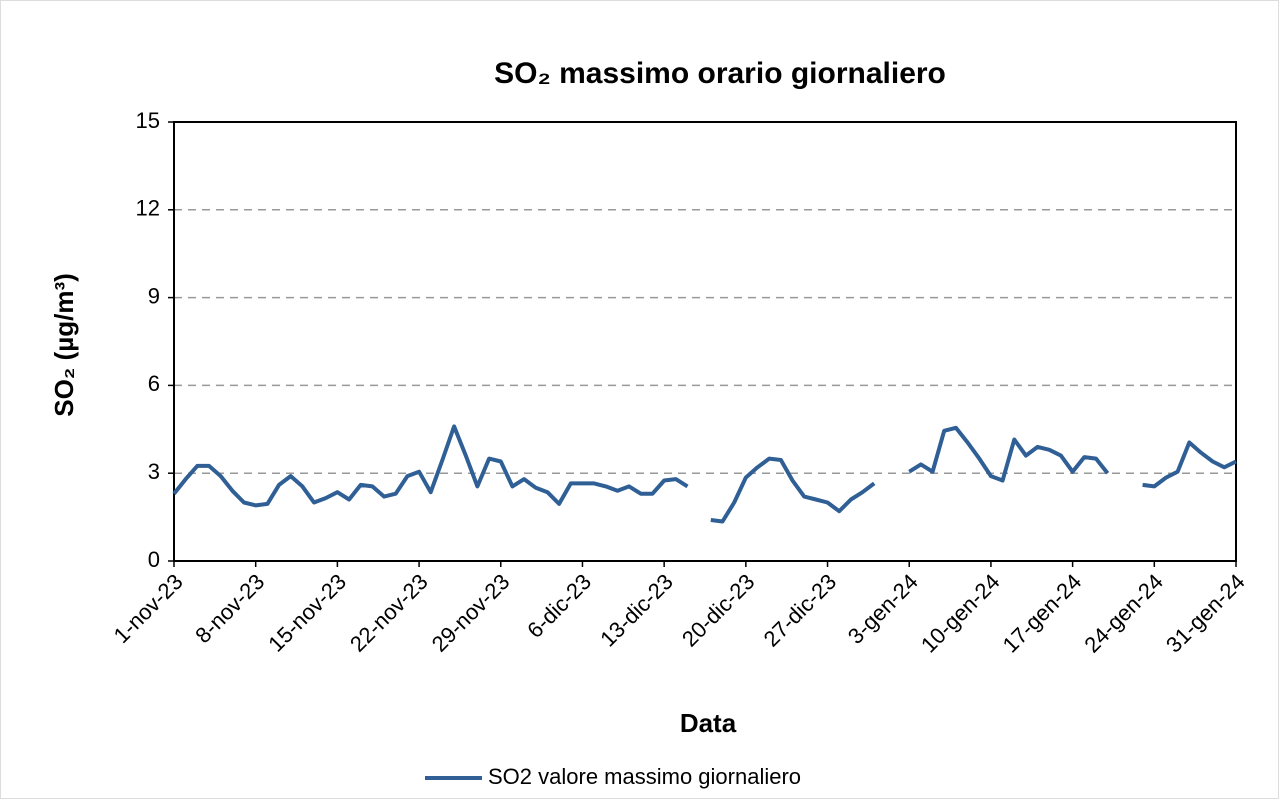  What do you see at coordinates (64, 345) in the screenshot?
I see `y-axis-label: SO₂ (µg/m³)` at bounding box center [64, 345].